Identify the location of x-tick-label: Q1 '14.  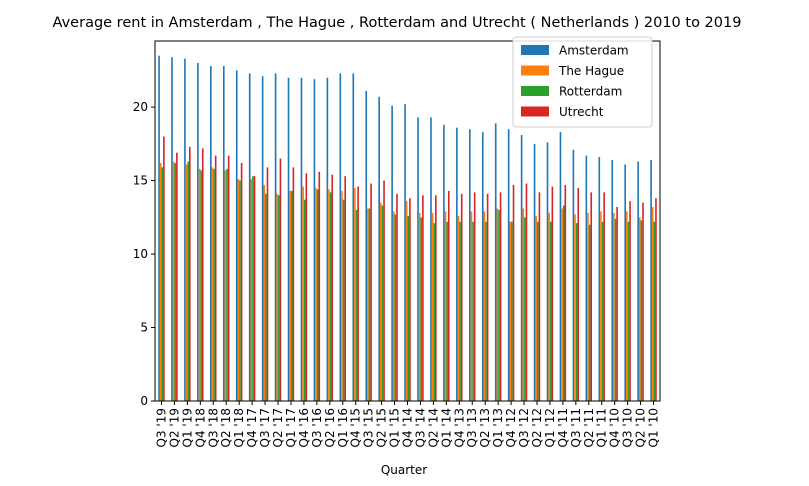
(446, 427).